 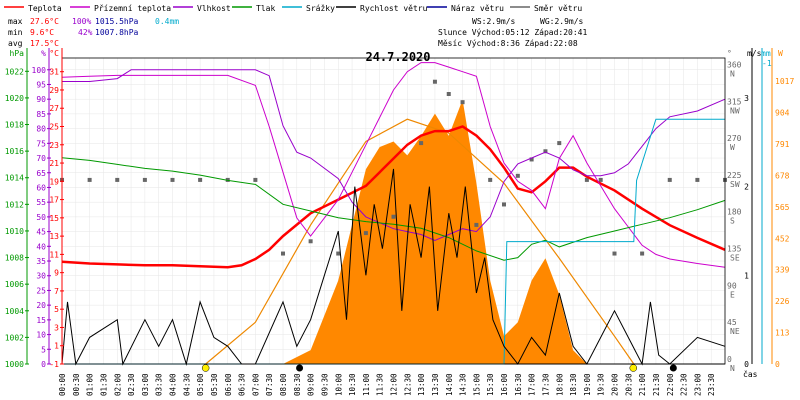 I want to click on legend-label-4: Srážky, so click(x=320, y=8).